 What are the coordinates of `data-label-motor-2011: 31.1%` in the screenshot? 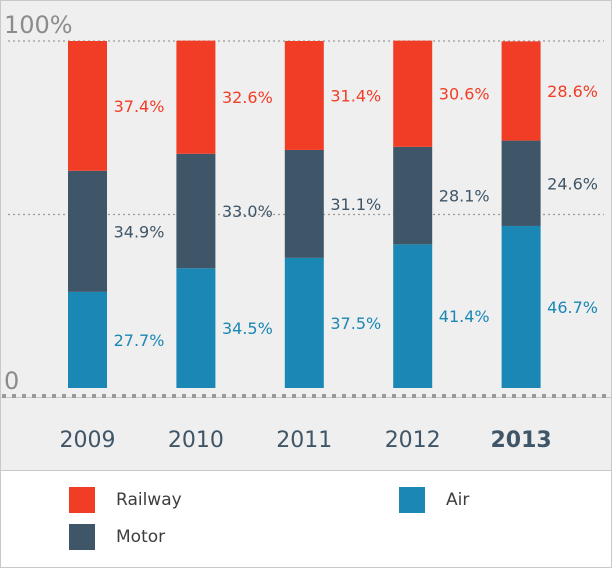 It's located at (355, 204).